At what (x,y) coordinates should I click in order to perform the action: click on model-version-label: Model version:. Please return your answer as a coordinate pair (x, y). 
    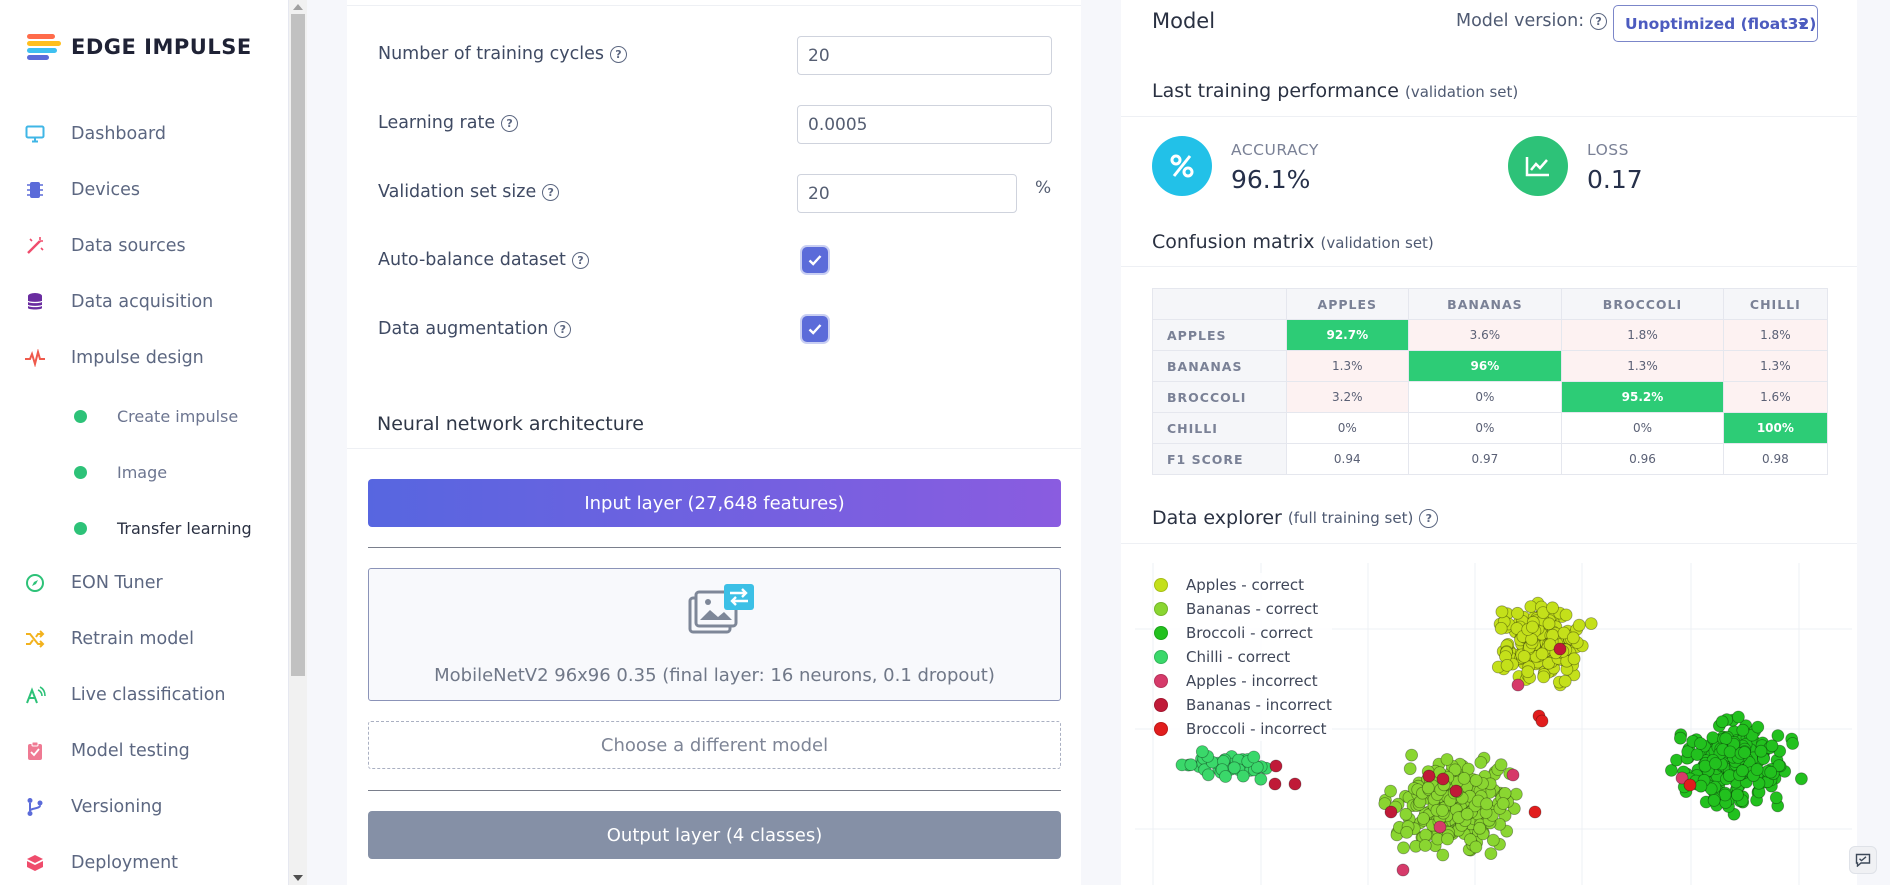
    Looking at the image, I should click on (1520, 21).